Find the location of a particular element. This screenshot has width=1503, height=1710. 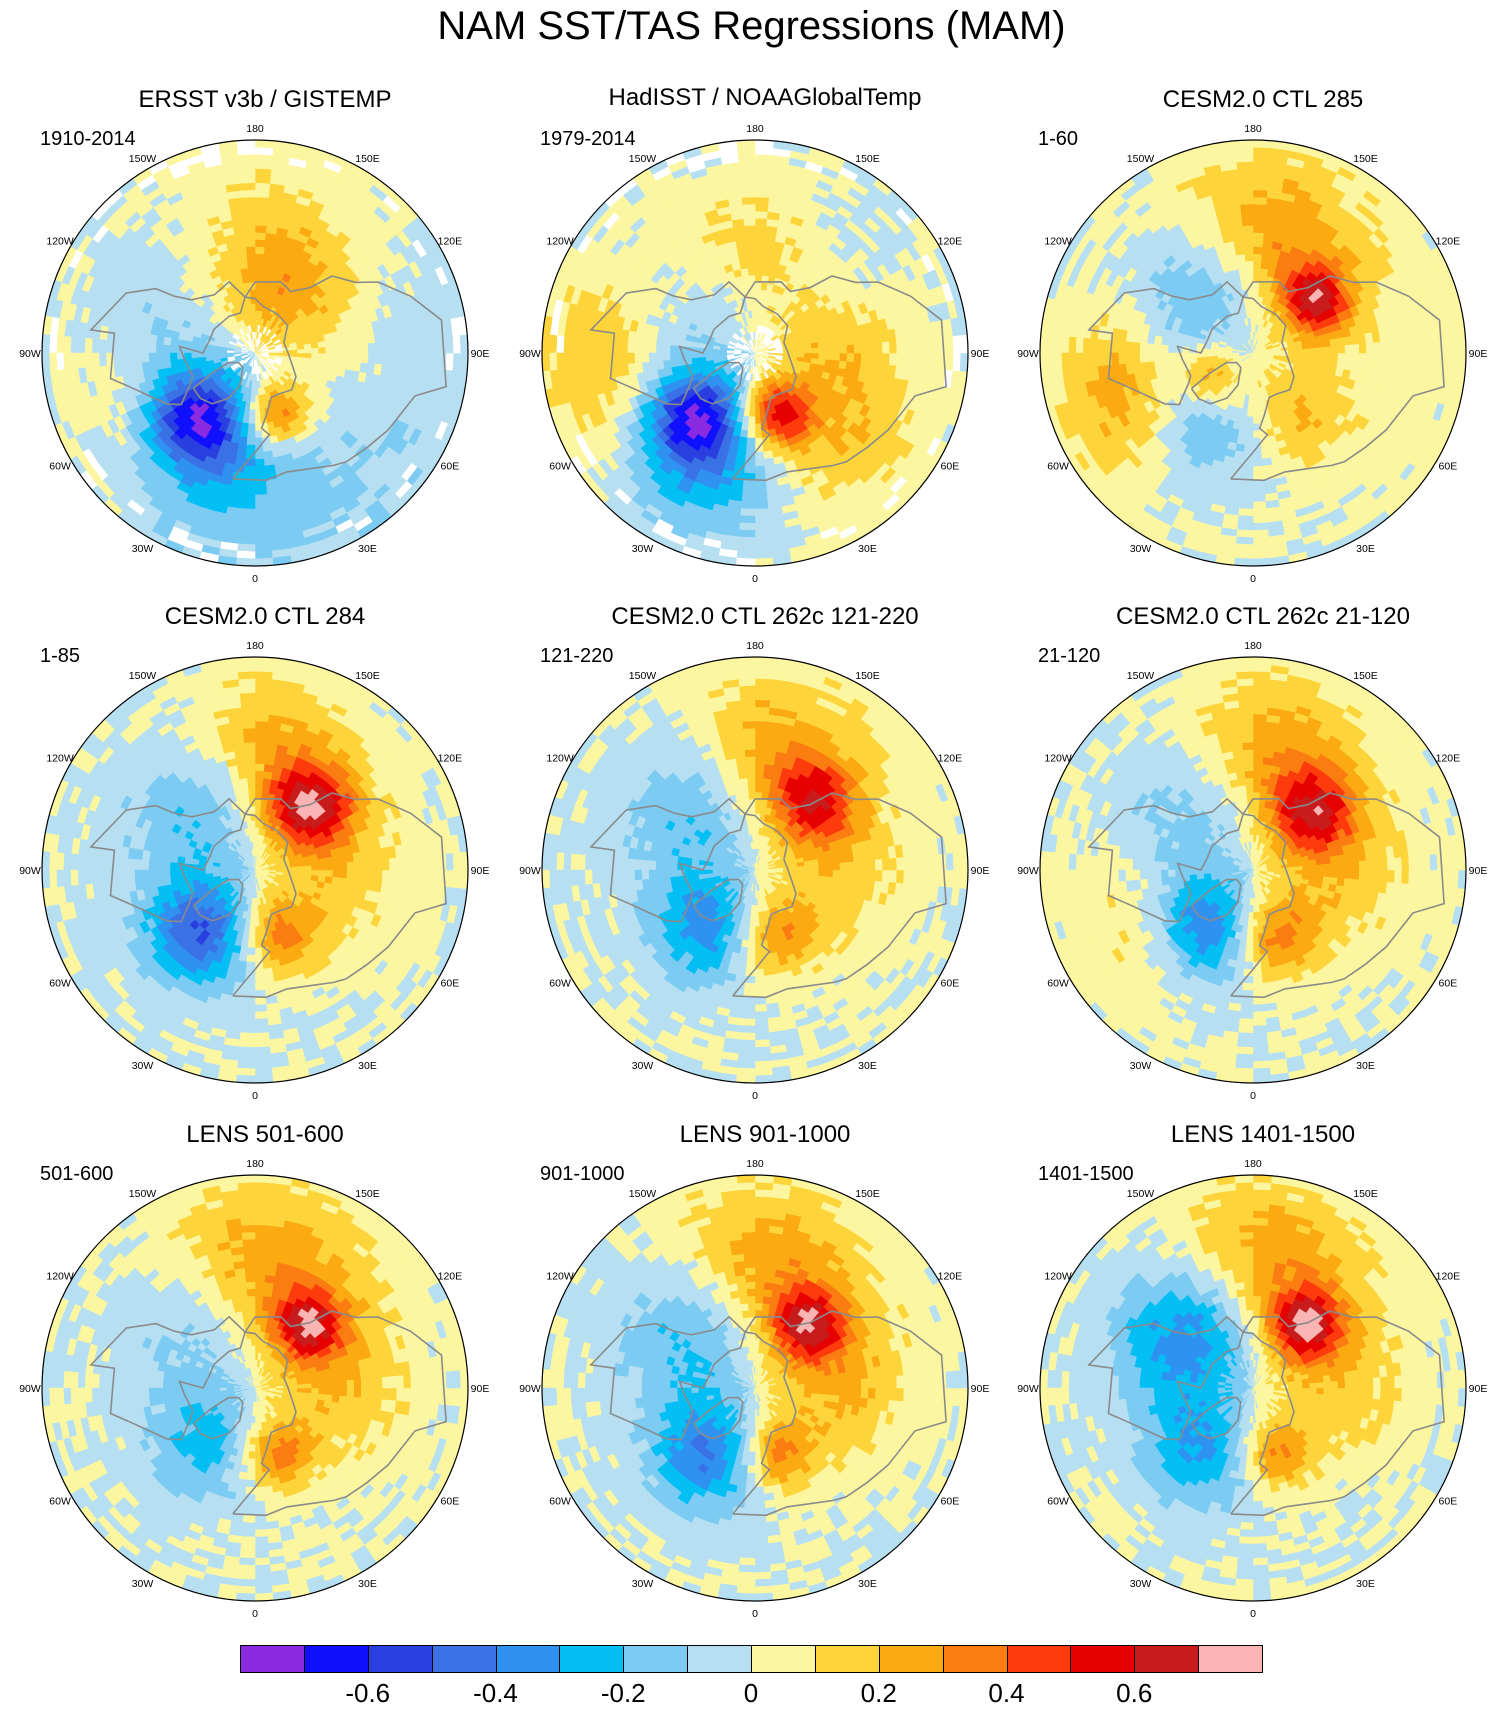

longitude-label: 90W is located at coordinates (530, 354).